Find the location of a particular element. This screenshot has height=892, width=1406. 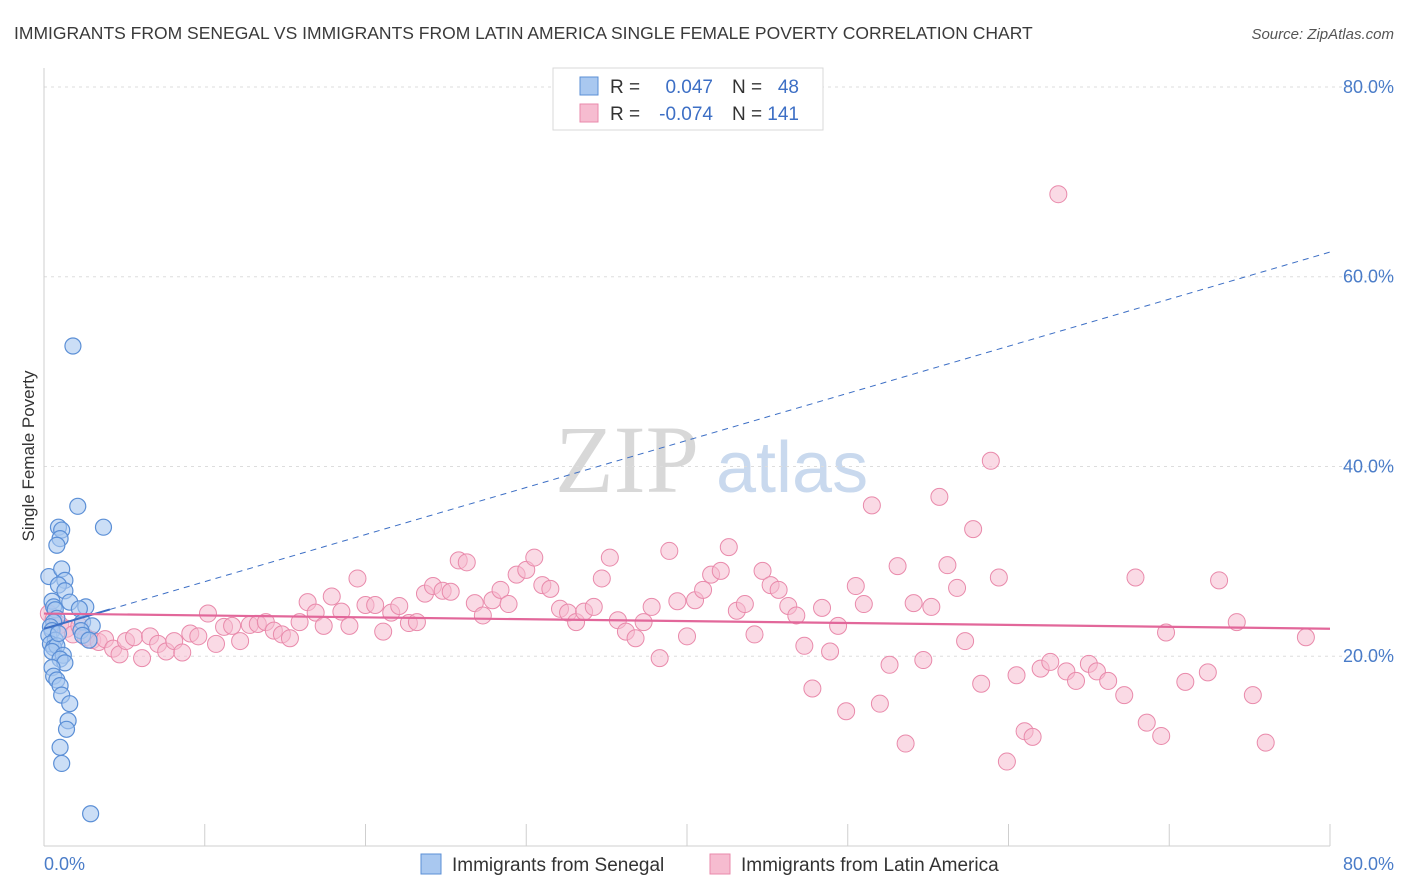

legend-senegal-label: Immigrants from Senegal is located at coordinates (558, 865).